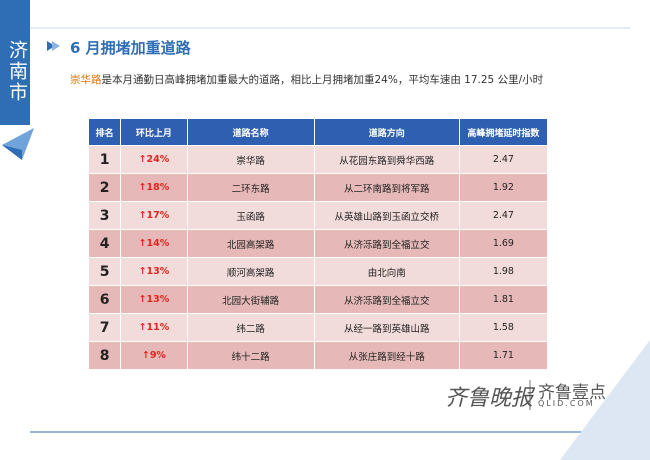 The height and width of the screenshot is (460, 650). Describe the element at coordinates (566, 403) in the screenshot. I see `logo-url: QLID.COM` at that location.